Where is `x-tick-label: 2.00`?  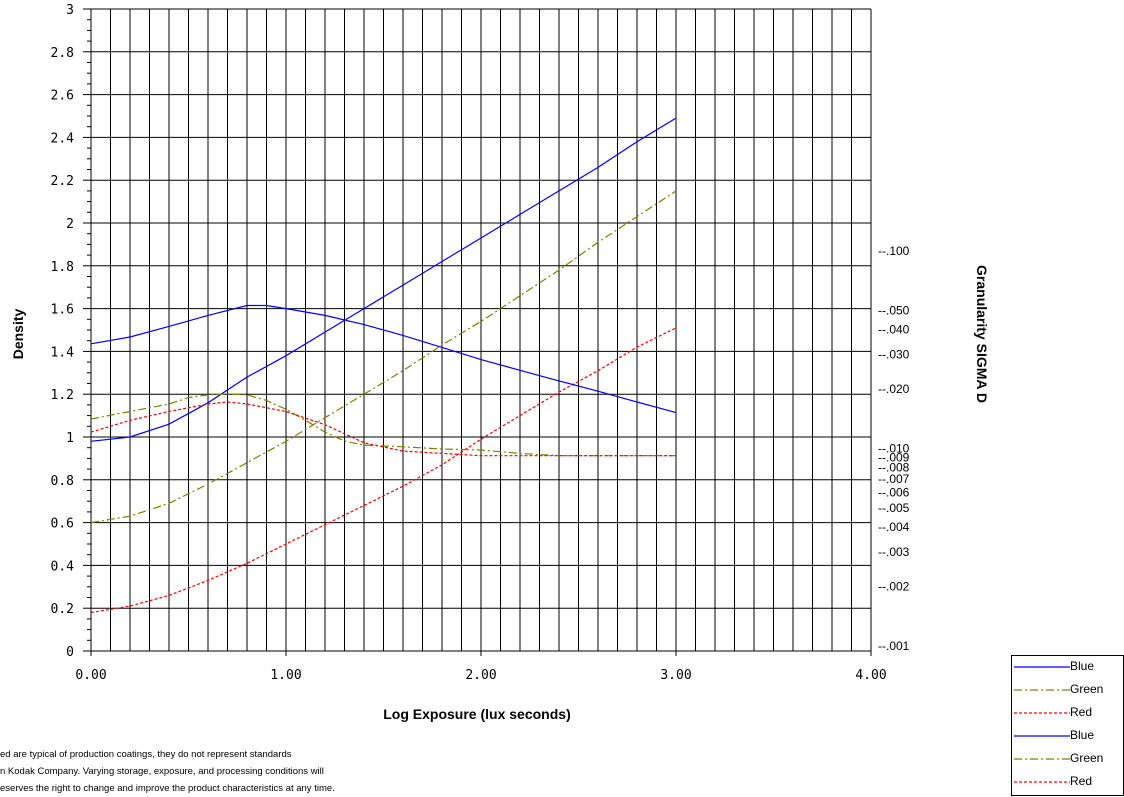
x-tick-label: 2.00 is located at coordinates (480, 675).